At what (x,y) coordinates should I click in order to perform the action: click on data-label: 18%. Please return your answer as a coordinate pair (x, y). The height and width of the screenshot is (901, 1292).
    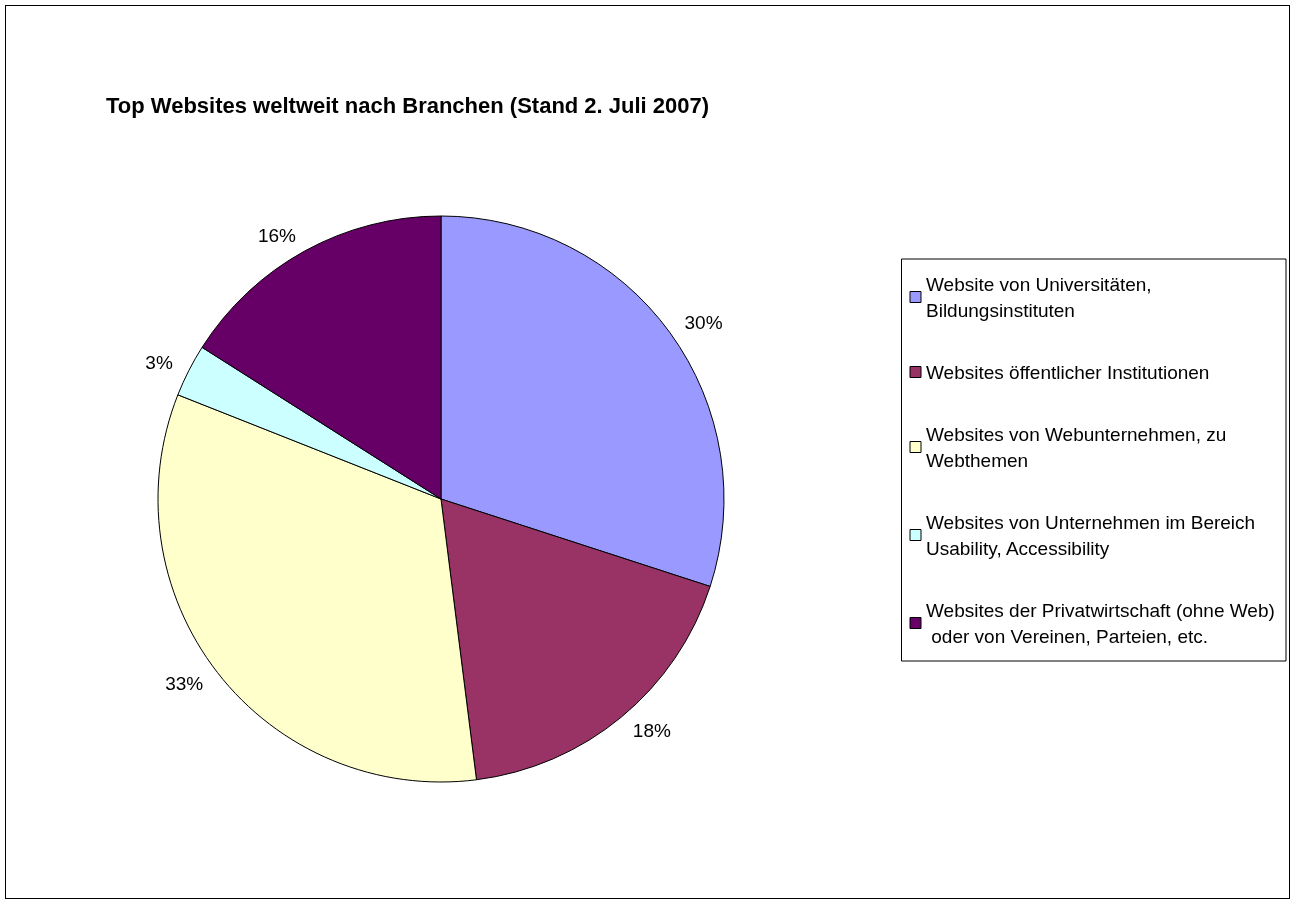
    Looking at the image, I should click on (651, 731).